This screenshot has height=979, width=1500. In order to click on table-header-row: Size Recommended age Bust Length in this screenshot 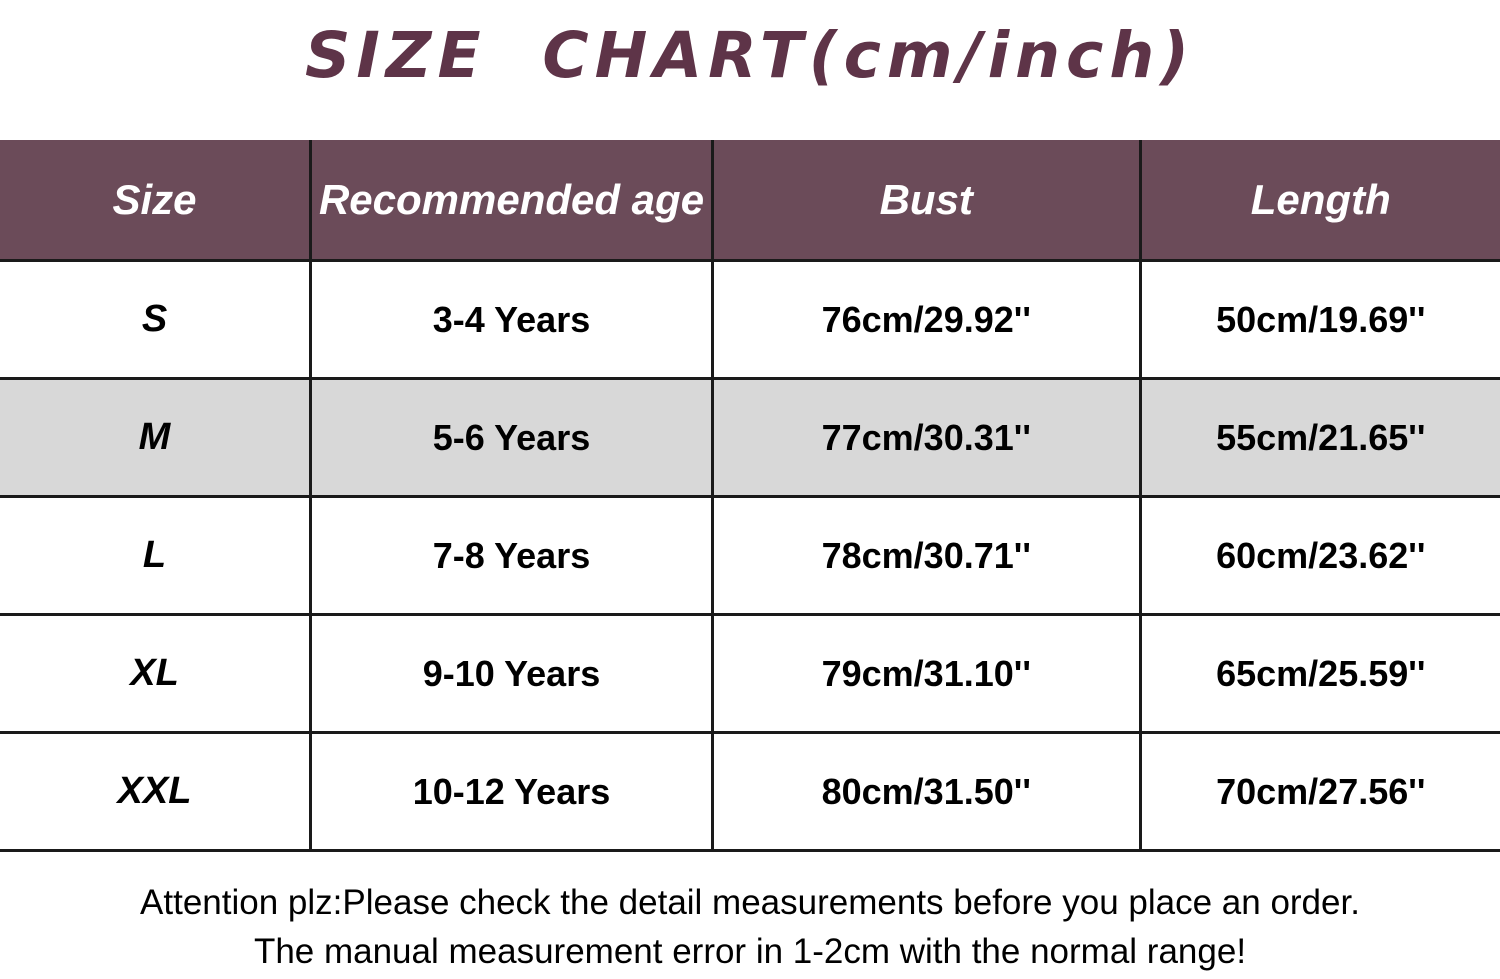, I will do `click(750, 201)`.